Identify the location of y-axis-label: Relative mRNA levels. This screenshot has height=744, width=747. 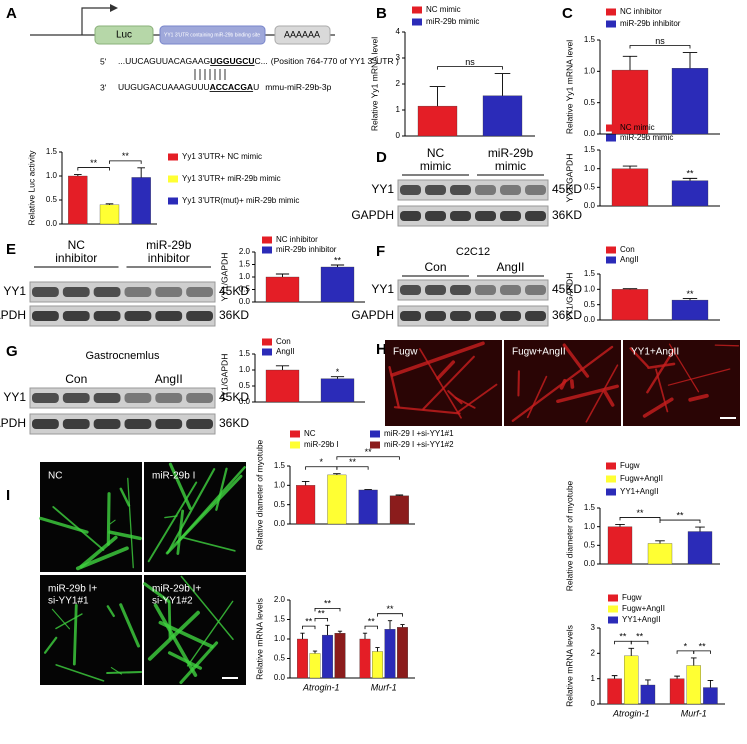
(259, 639).